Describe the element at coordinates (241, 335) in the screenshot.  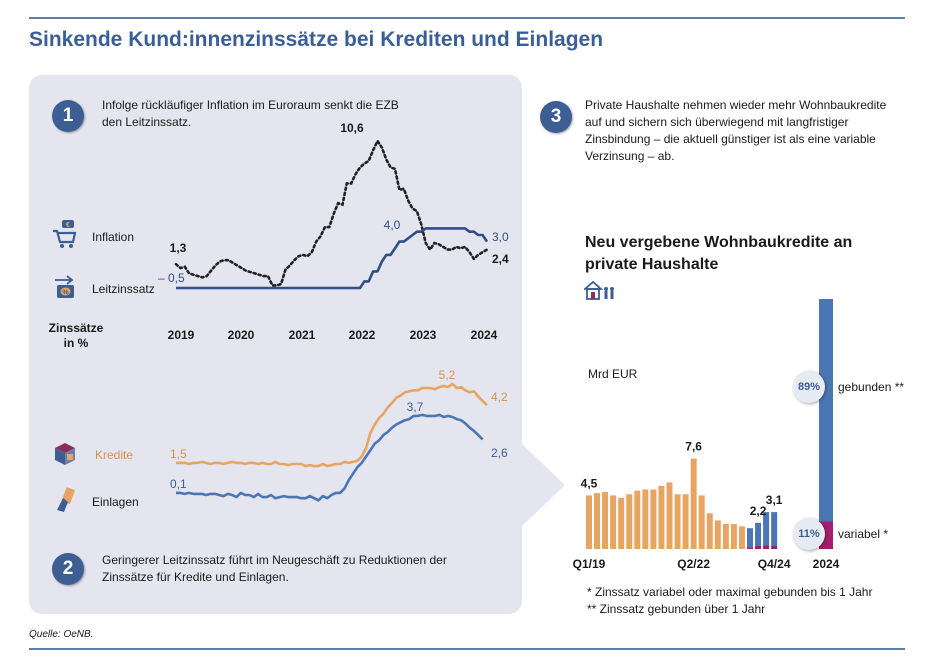
I see `x-tick-2020: 2020` at that location.